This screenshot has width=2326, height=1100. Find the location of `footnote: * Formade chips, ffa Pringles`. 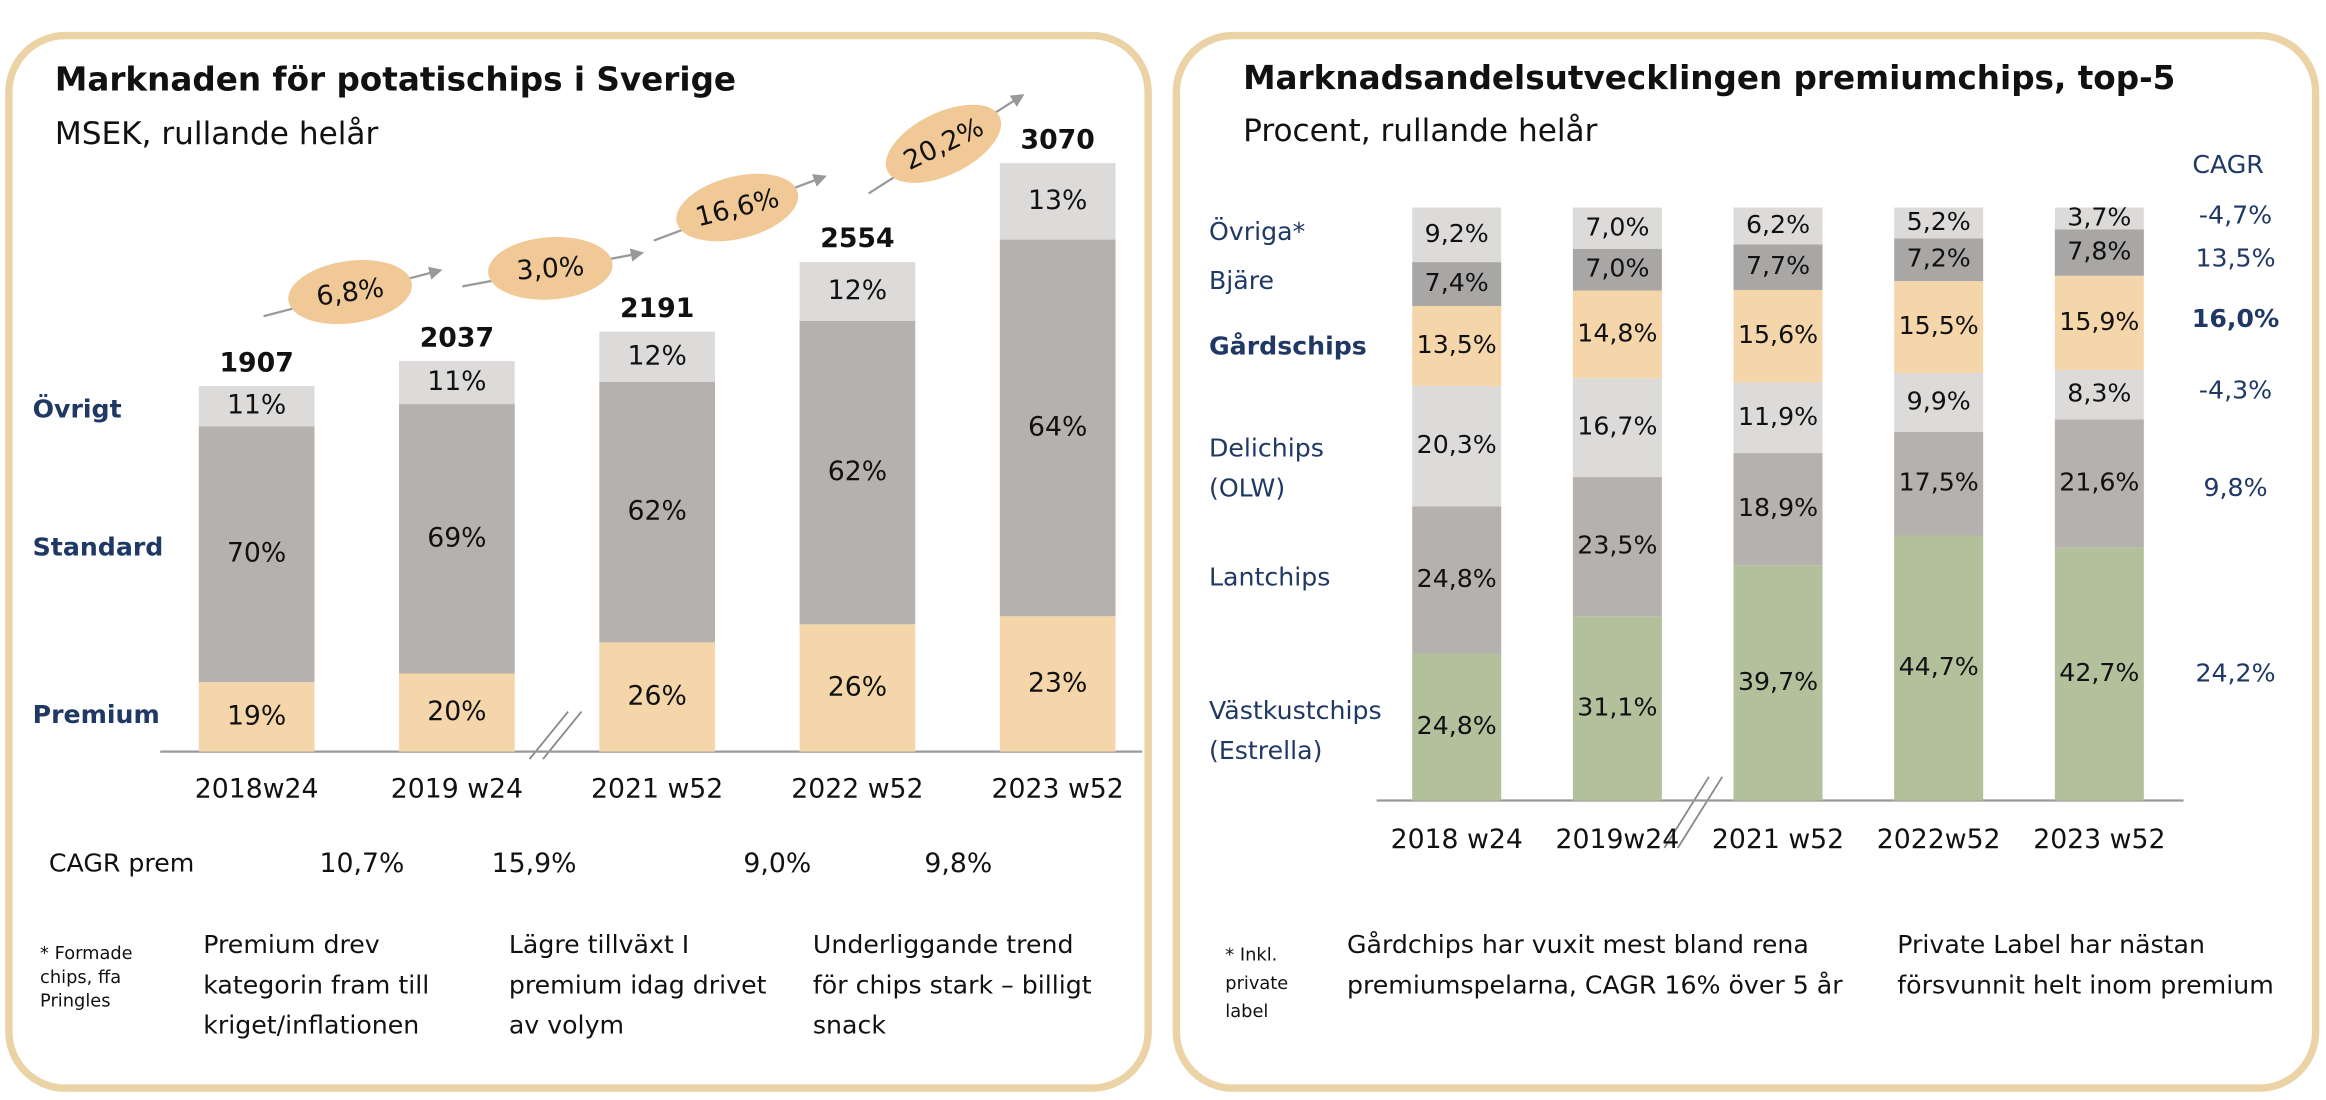

footnote: * Formade chips, ffa Pringles is located at coordinates (86, 977).